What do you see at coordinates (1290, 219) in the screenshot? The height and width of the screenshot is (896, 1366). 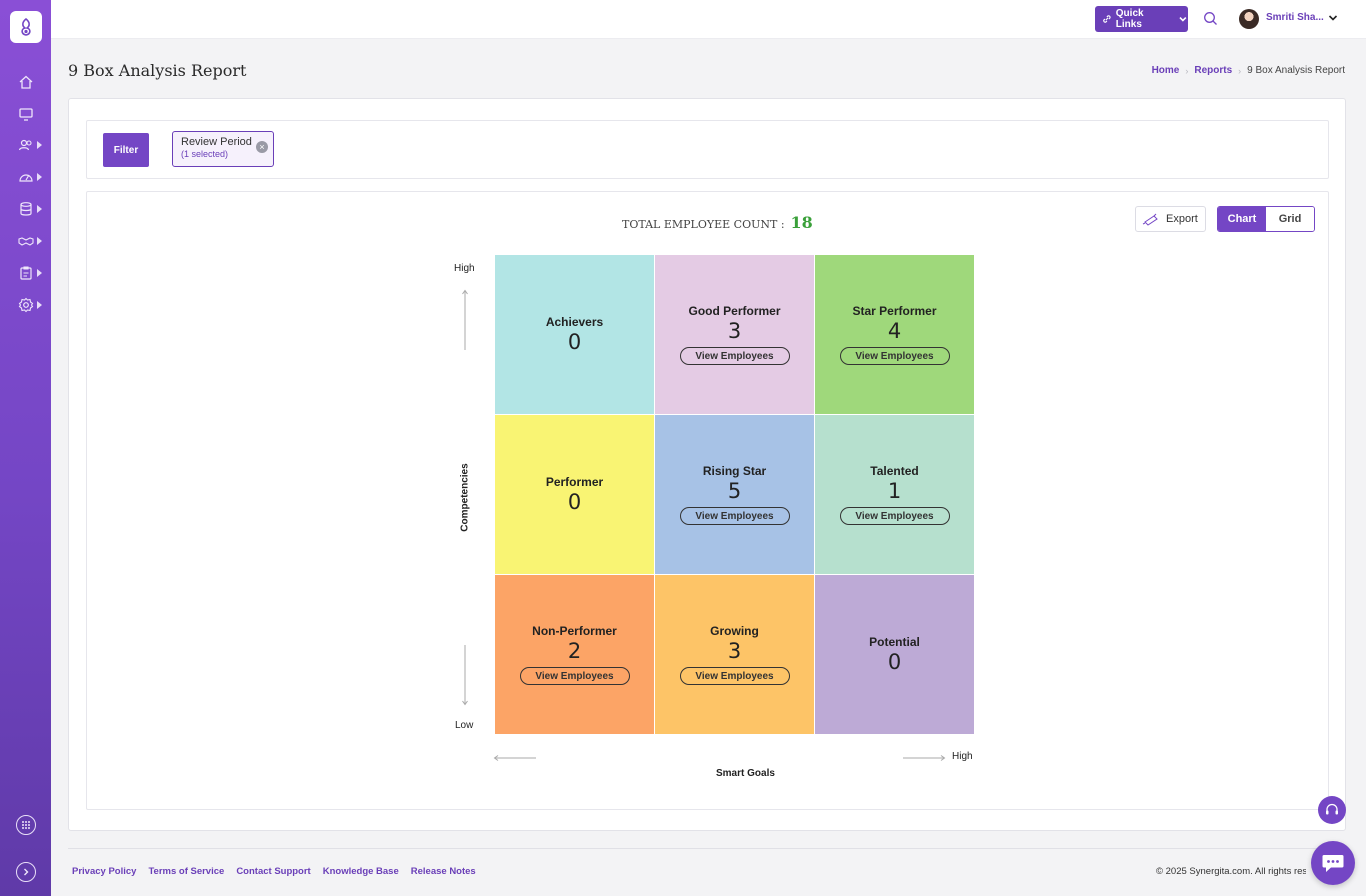 I see `grid-view-button: Grid` at bounding box center [1290, 219].